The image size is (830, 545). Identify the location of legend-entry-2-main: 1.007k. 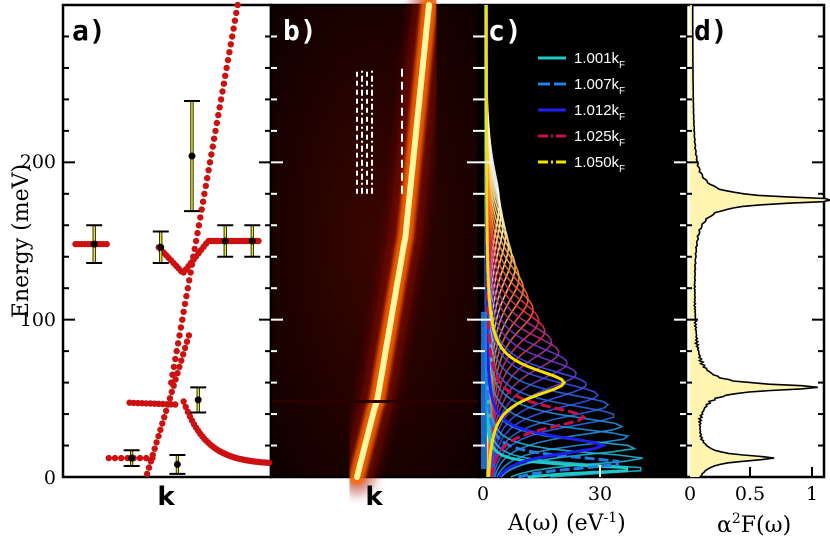
(597, 84).